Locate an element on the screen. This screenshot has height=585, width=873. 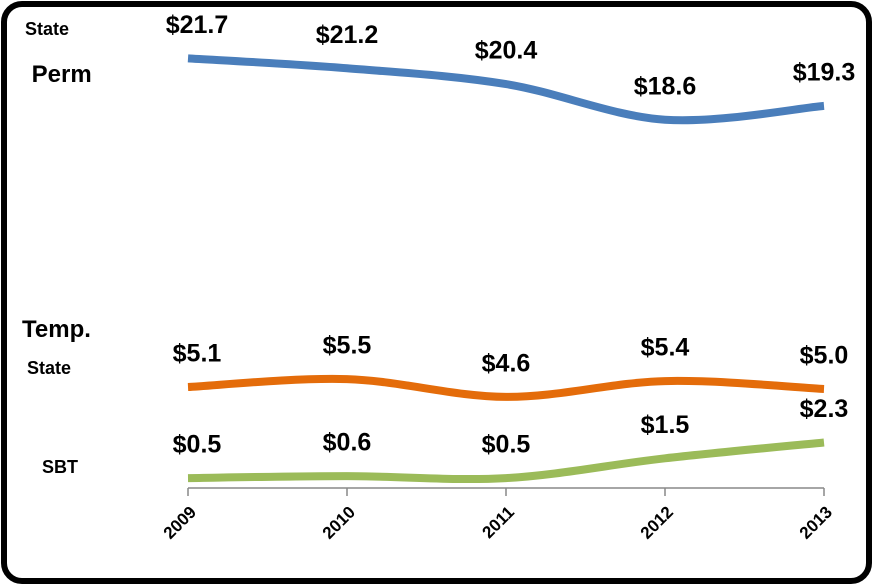
data-label: $2.3 is located at coordinates (824, 409).